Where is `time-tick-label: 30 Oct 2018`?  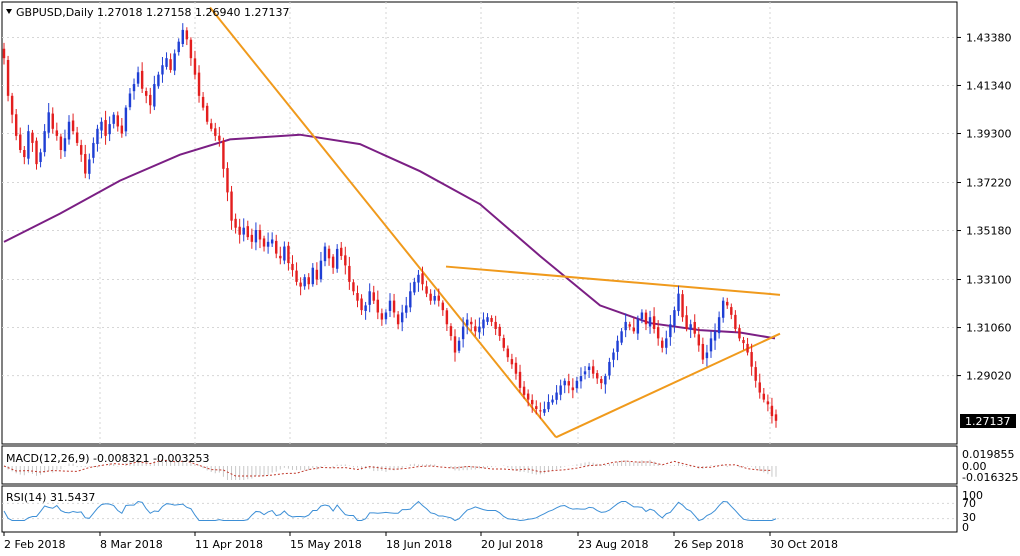 time-tick-label: 30 Oct 2018 is located at coordinates (804, 544).